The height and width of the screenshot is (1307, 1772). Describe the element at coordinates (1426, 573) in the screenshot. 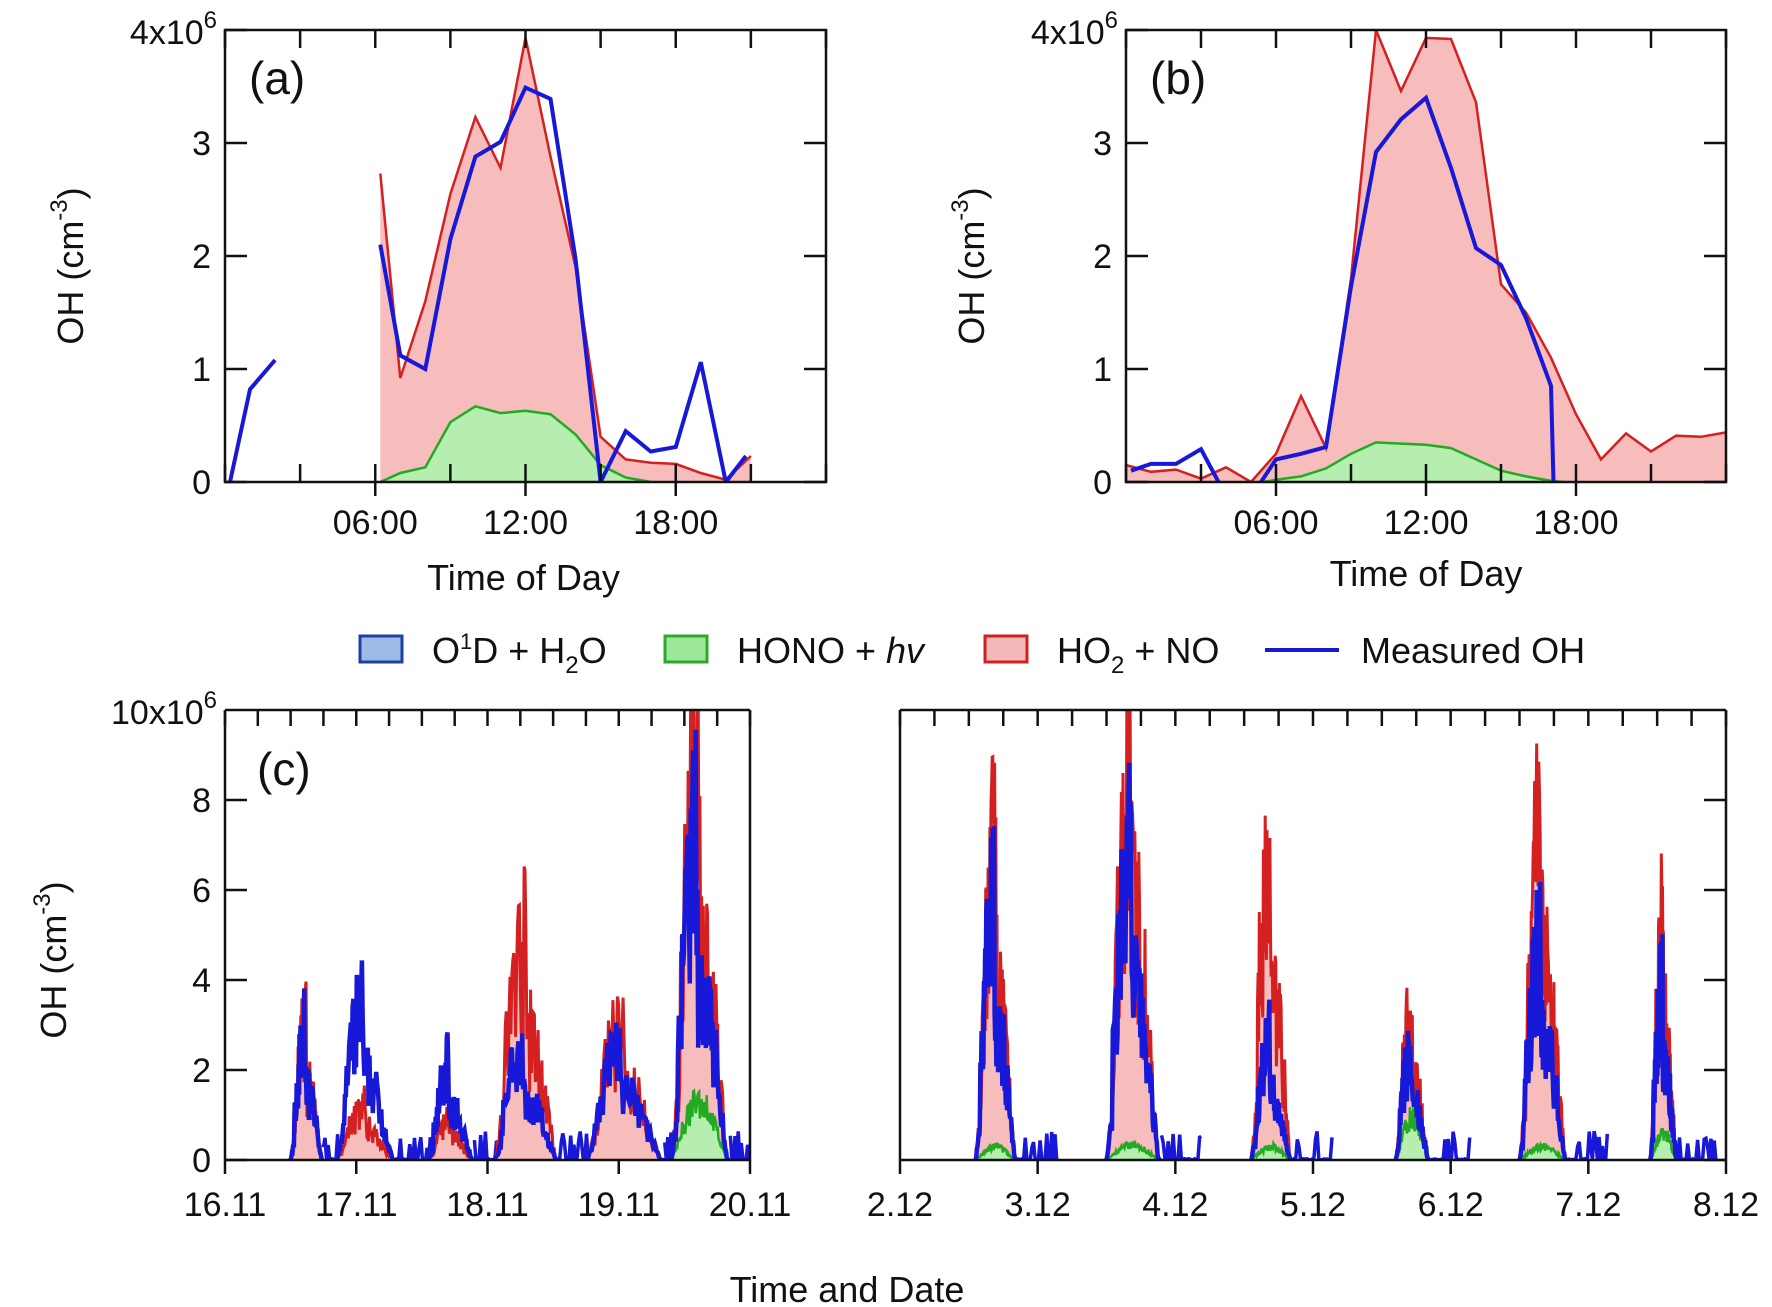

I see `panel-b-xlabel: Time of Day` at that location.